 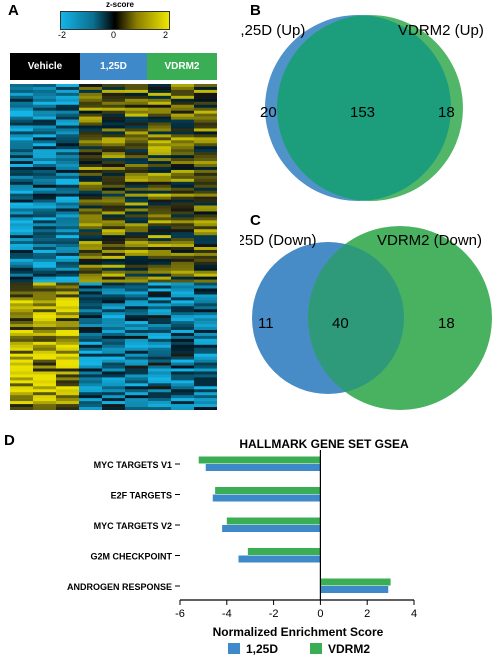 I want to click on legend-label: VDRM2, so click(x=349, y=649).